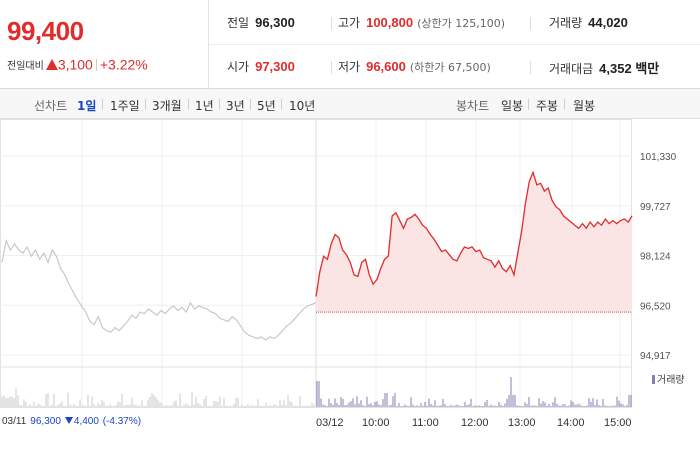 The width and height of the screenshot is (700, 450). I want to click on y-tick-label: 101,330, so click(658, 157).